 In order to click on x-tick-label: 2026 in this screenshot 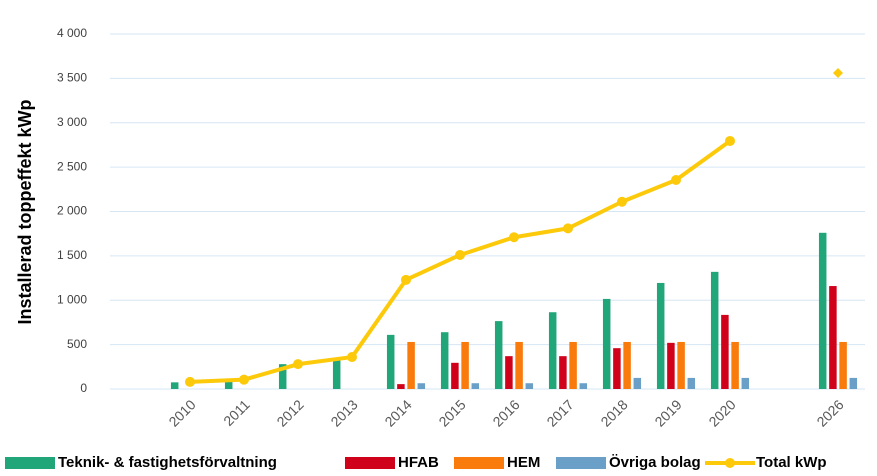, I will do `click(829, 412)`.